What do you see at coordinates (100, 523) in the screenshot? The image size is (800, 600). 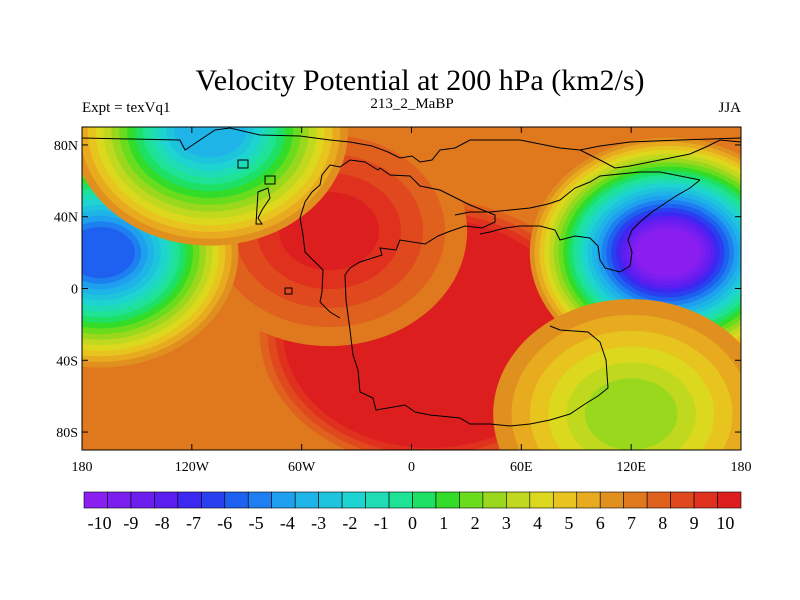 I see `colorbar-label: -10` at bounding box center [100, 523].